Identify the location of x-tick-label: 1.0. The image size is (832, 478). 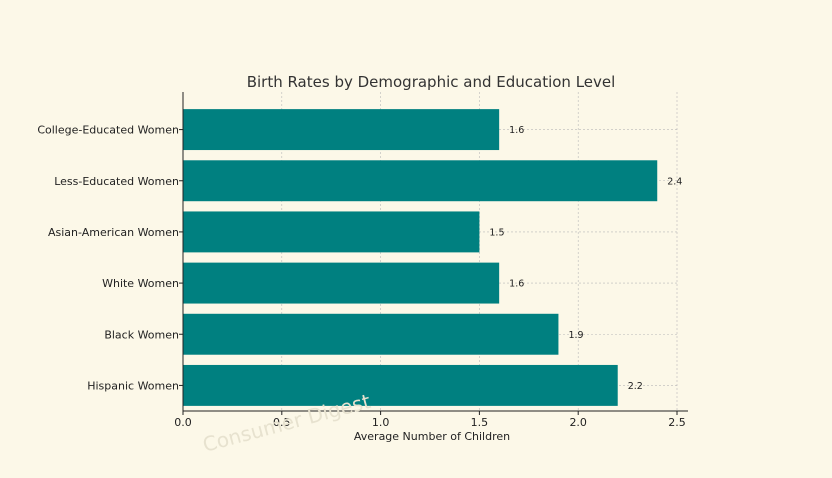
(381, 422).